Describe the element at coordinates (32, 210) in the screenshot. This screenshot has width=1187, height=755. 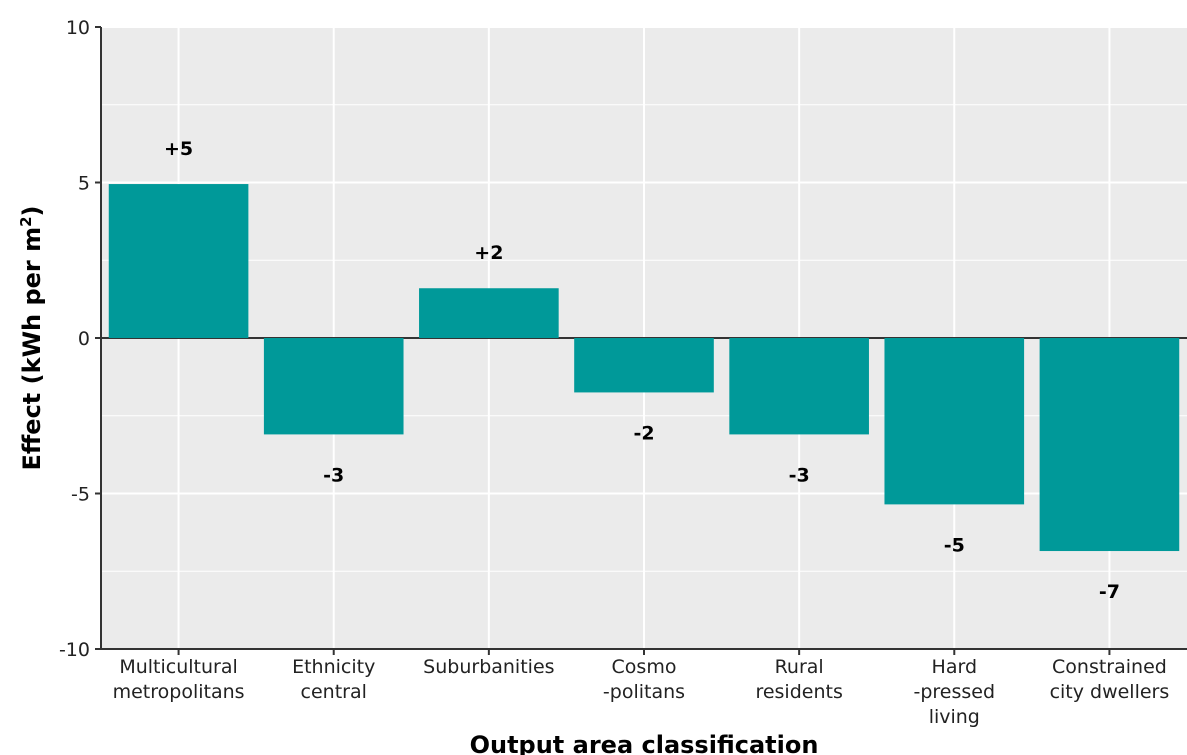
I see `y-axis-title-suffix: )` at that location.